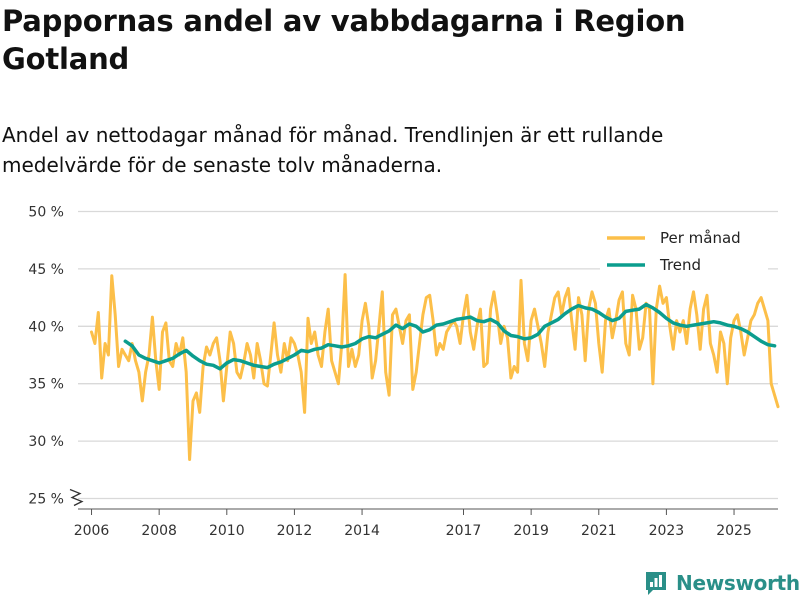 The image size is (800, 600). What do you see at coordinates (46, 212) in the screenshot?
I see `y-tick-label: 50 %` at bounding box center [46, 212].